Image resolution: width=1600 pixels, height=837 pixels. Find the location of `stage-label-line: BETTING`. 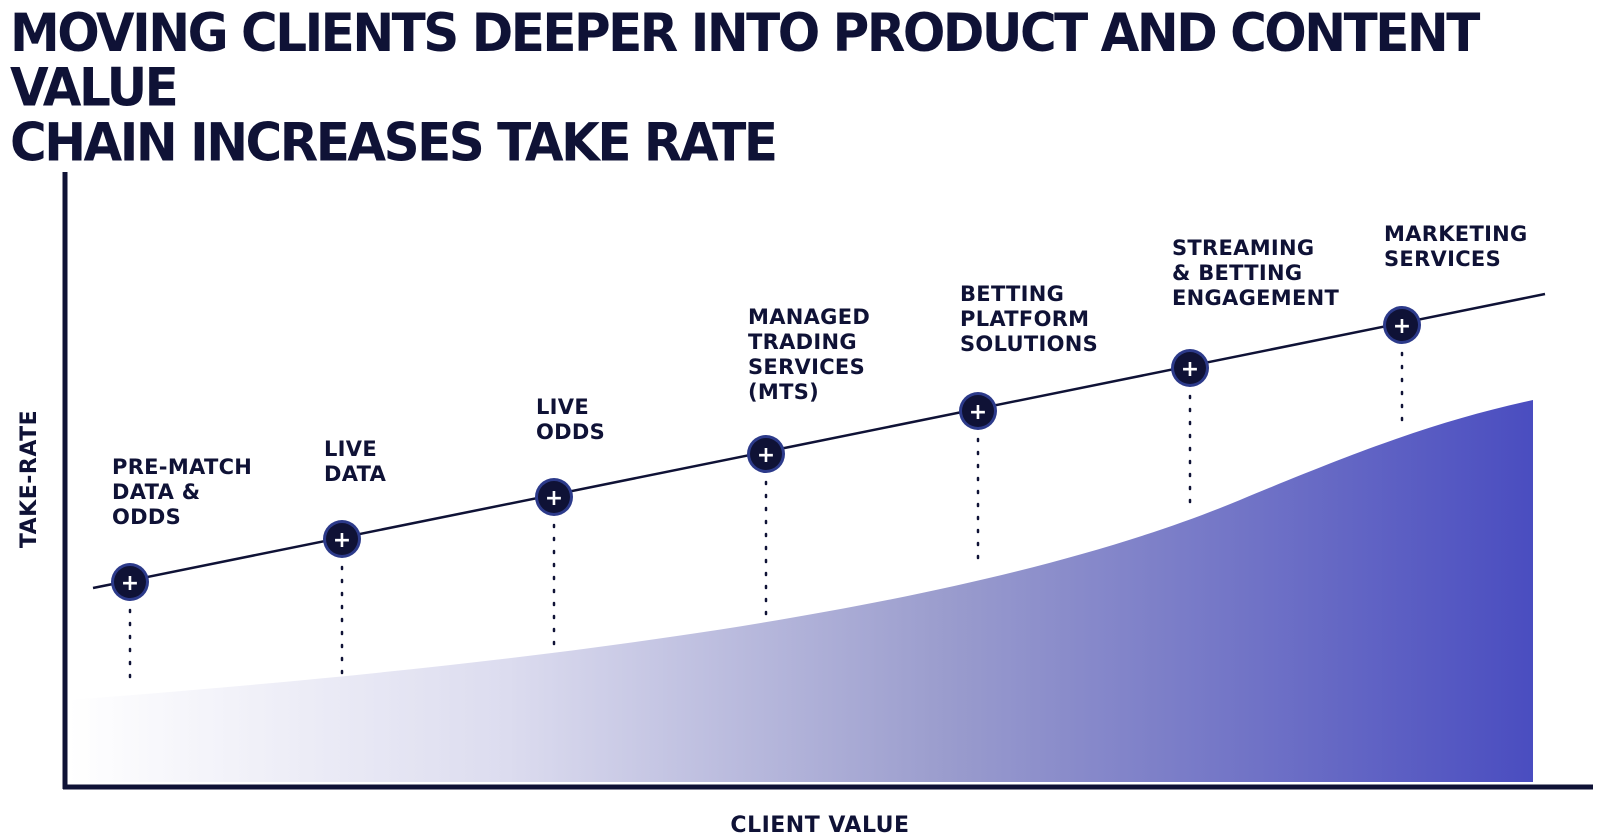

stage-label-line: BETTING is located at coordinates (1012, 294).